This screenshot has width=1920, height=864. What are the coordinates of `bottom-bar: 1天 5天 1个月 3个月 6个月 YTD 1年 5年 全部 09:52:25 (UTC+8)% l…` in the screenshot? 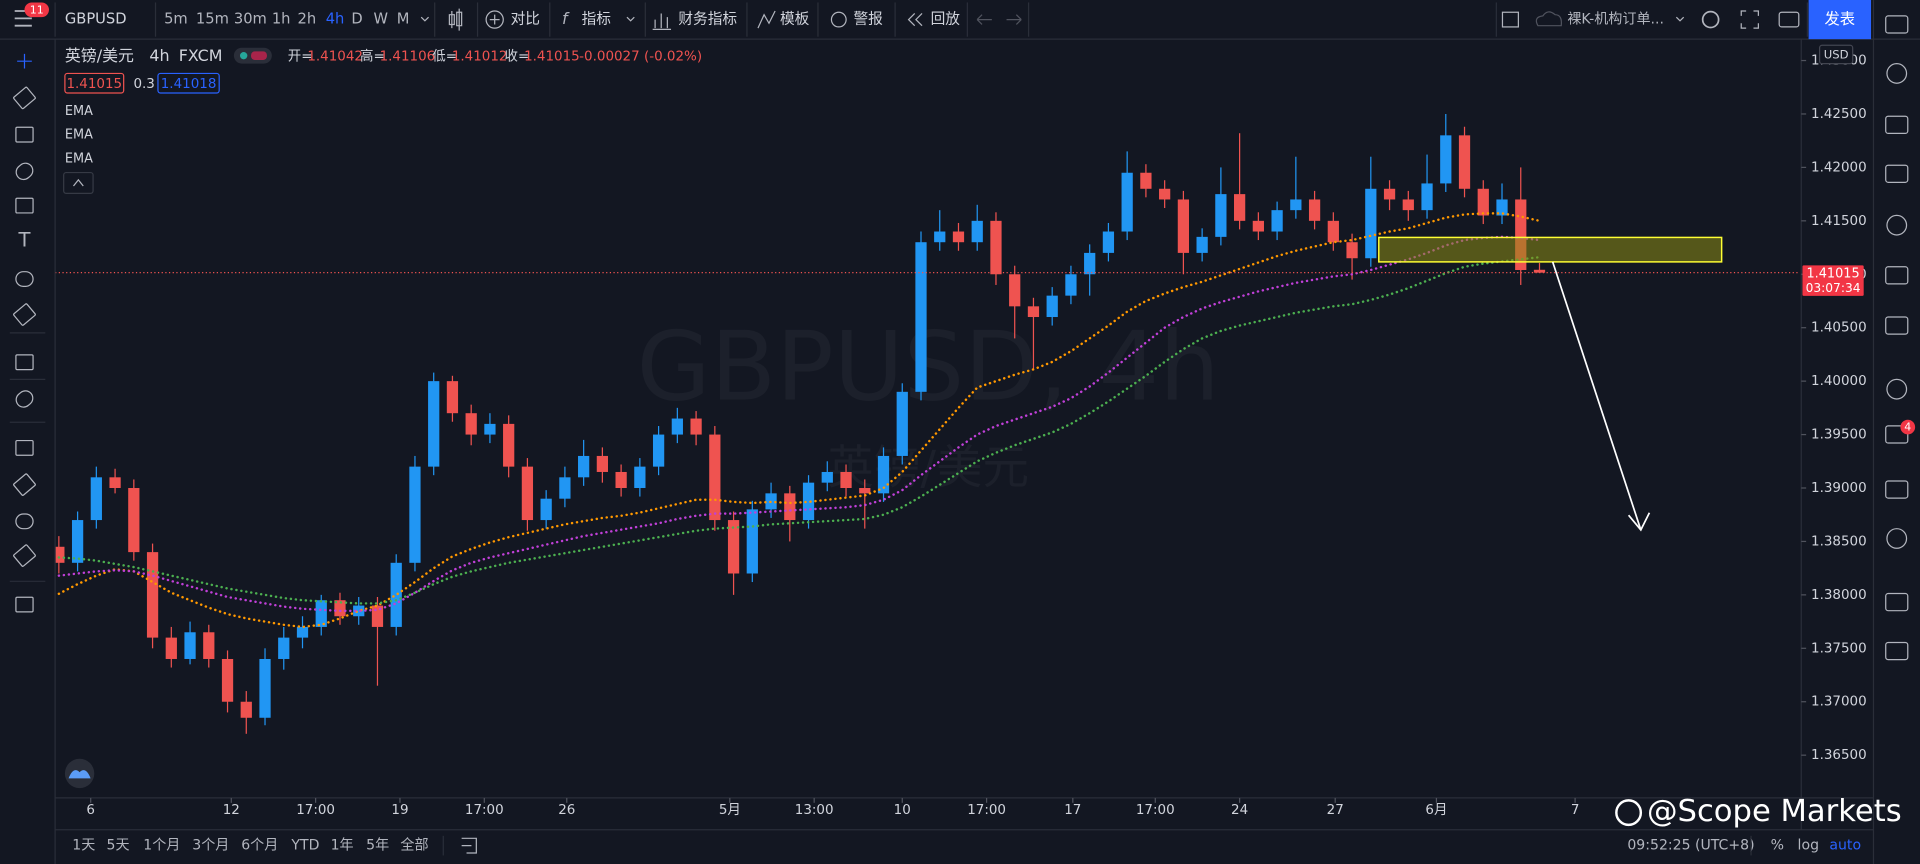 It's located at (964, 842).